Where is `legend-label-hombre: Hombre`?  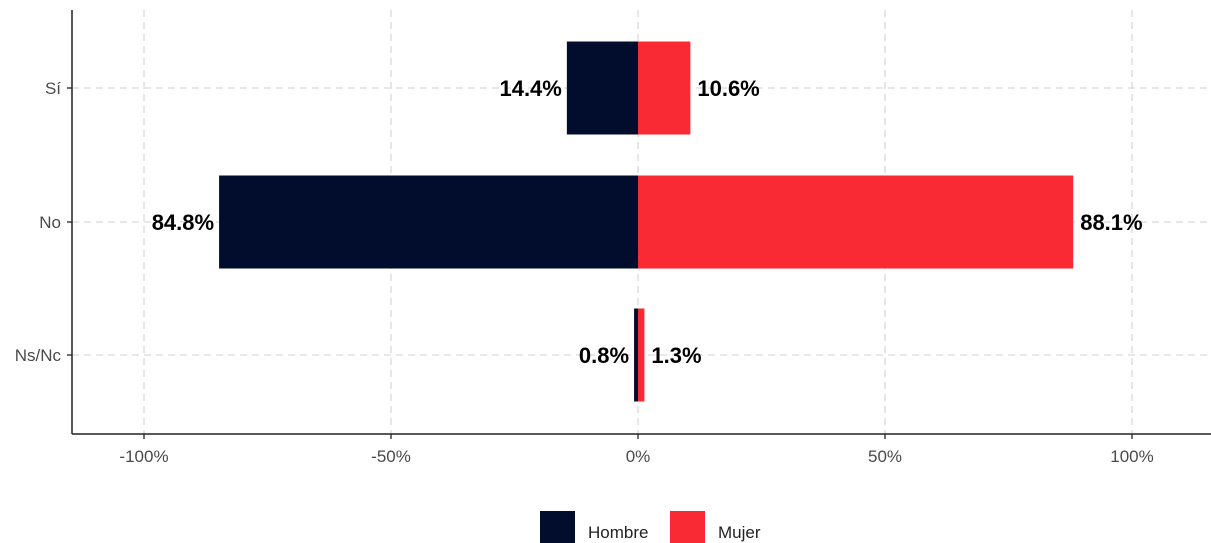
legend-label-hombre: Hombre is located at coordinates (618, 532).